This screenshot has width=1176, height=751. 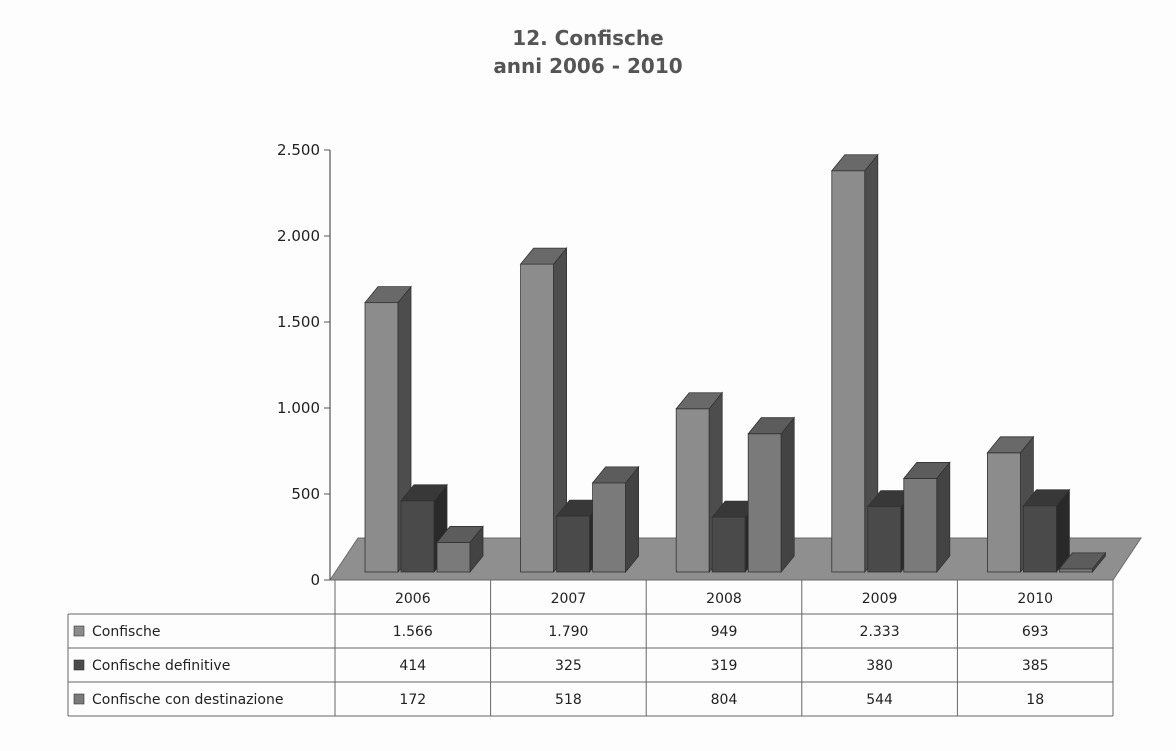 I want to click on y-tick-label: 0, so click(x=315, y=580).